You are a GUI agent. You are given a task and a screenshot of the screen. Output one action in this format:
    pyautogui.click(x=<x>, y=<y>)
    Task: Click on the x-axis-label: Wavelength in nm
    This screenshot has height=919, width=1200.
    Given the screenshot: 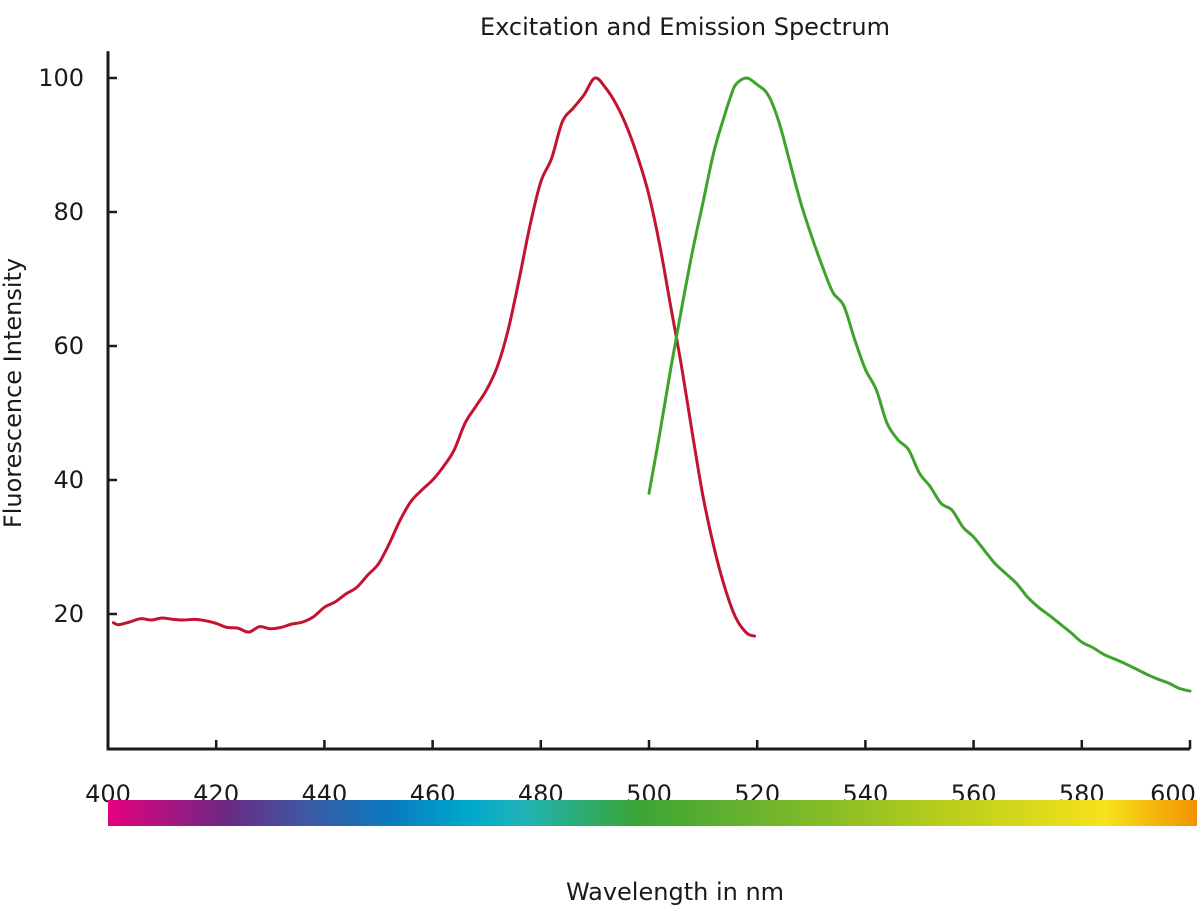 What is the action you would take?
    pyautogui.click(x=675, y=892)
    